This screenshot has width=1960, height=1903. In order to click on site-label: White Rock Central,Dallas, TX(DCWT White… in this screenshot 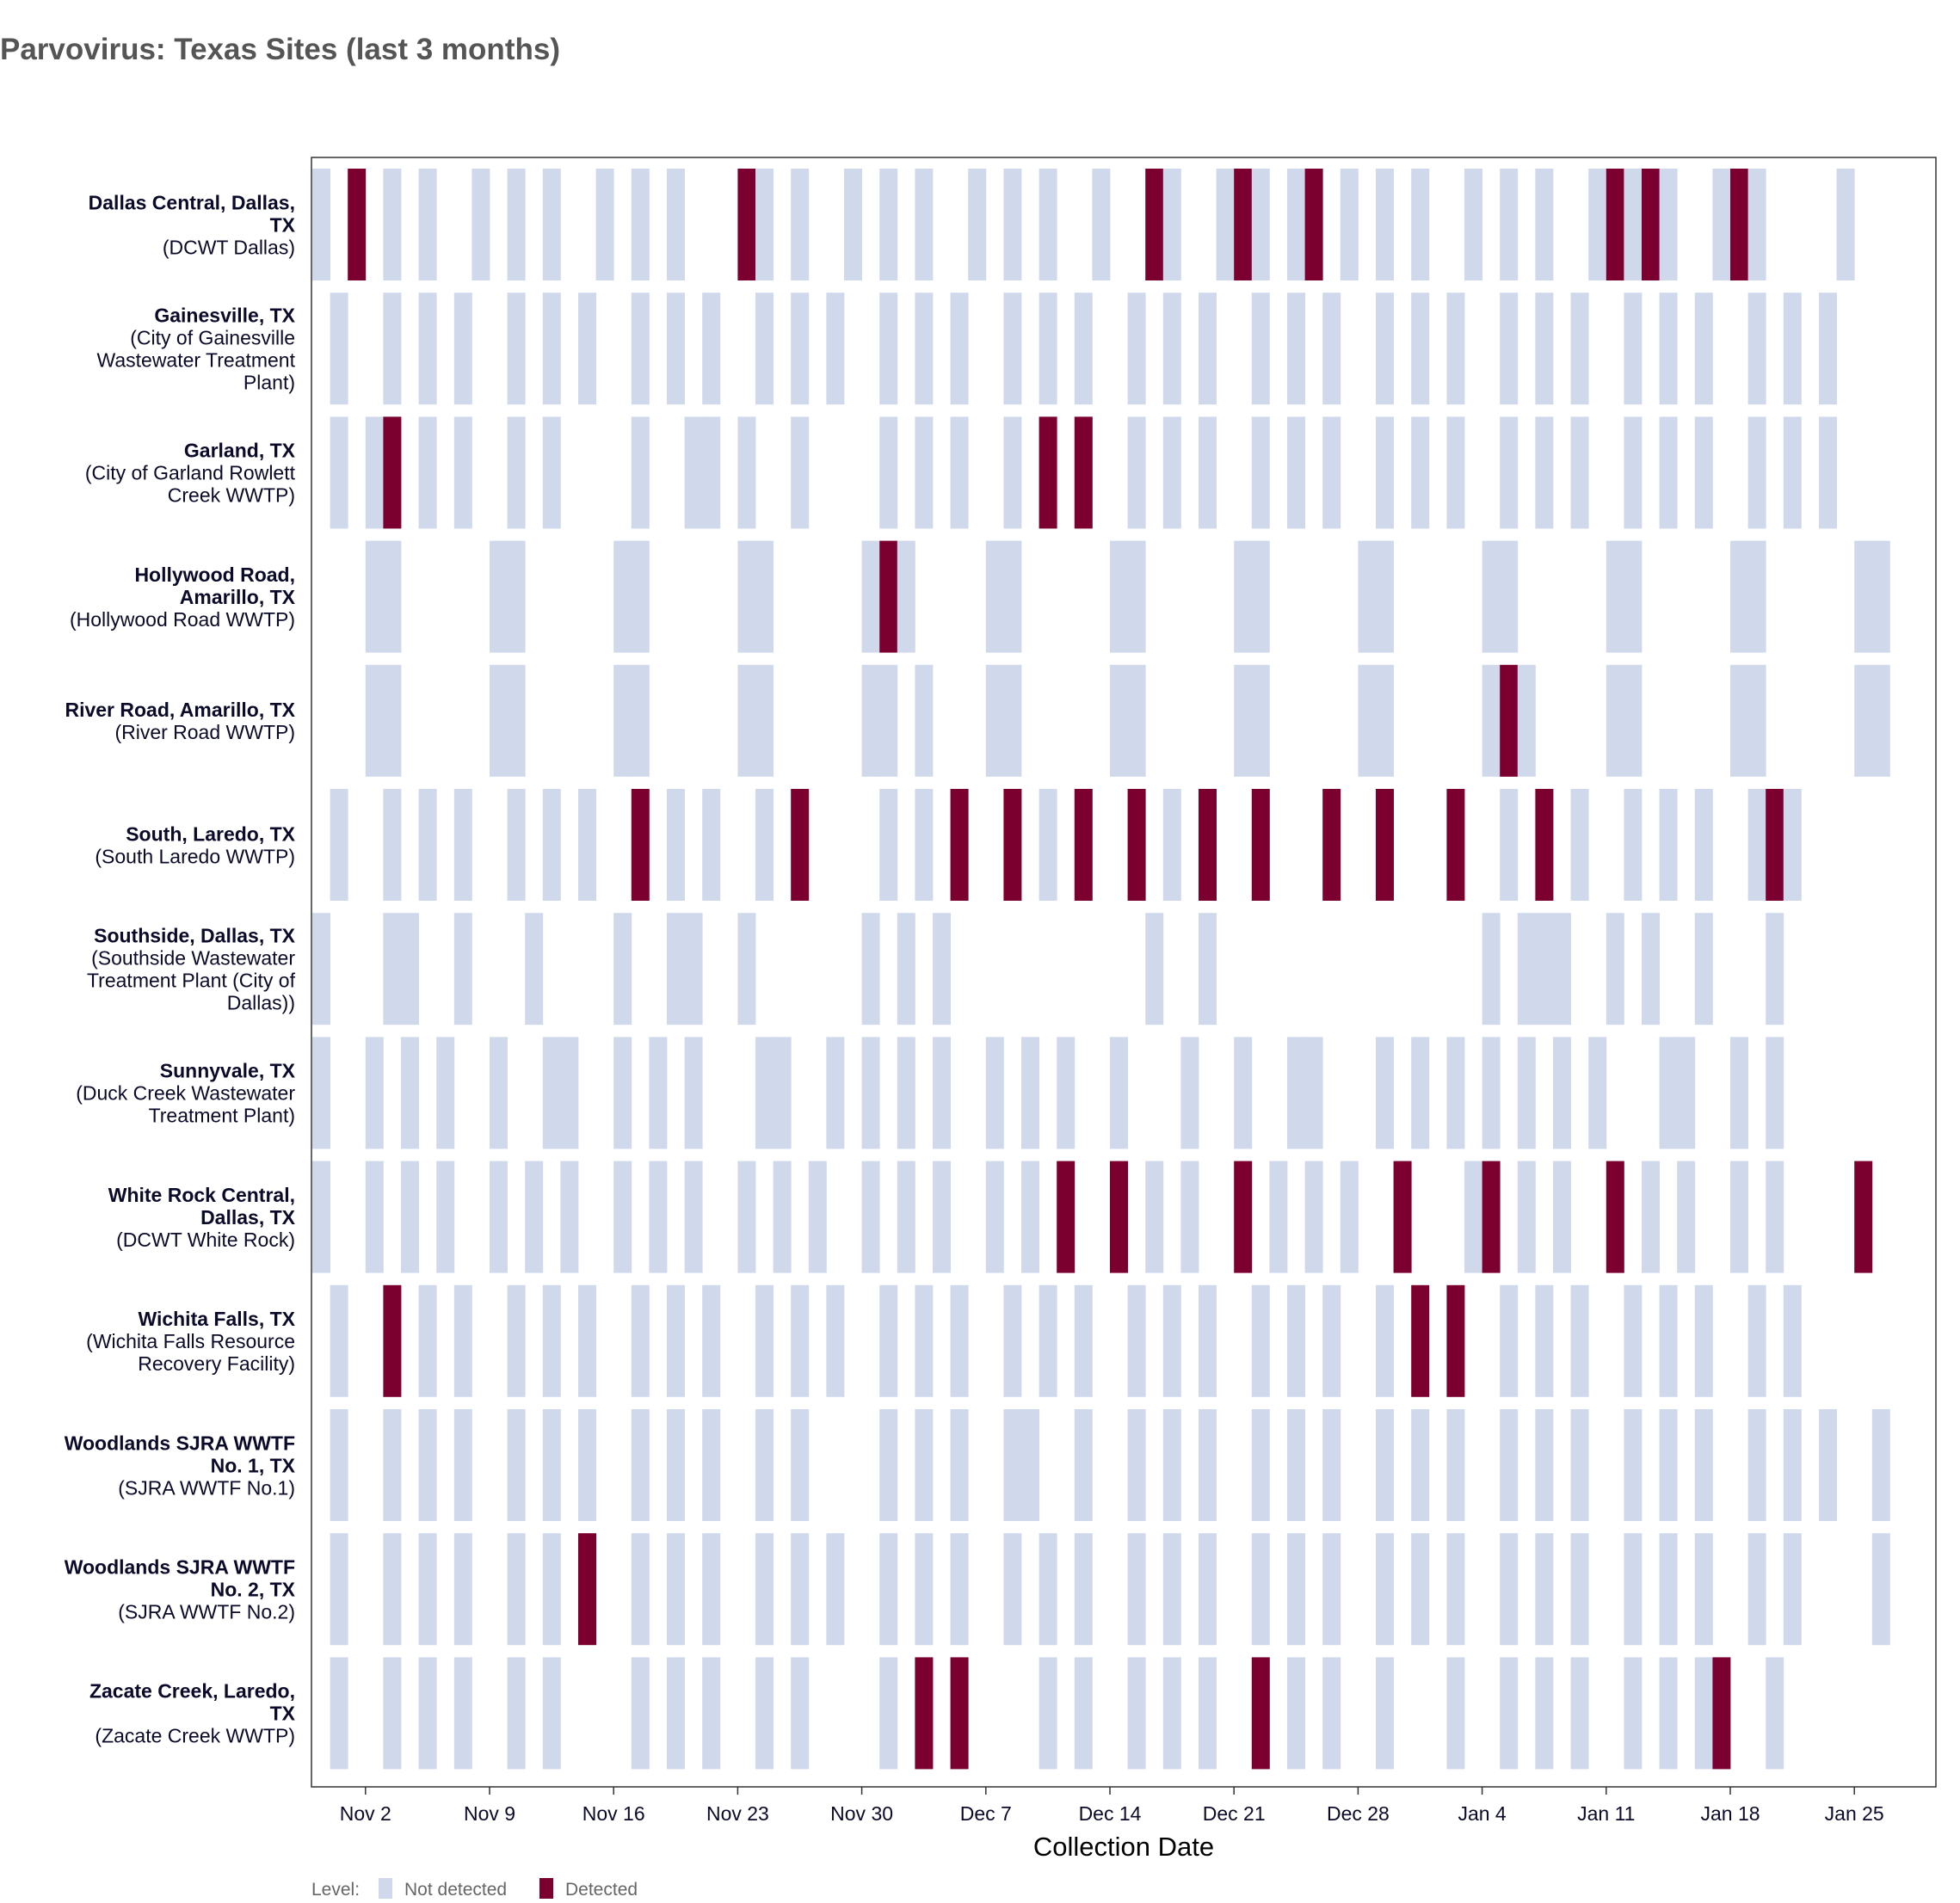, I will do `click(202, 1217)`.